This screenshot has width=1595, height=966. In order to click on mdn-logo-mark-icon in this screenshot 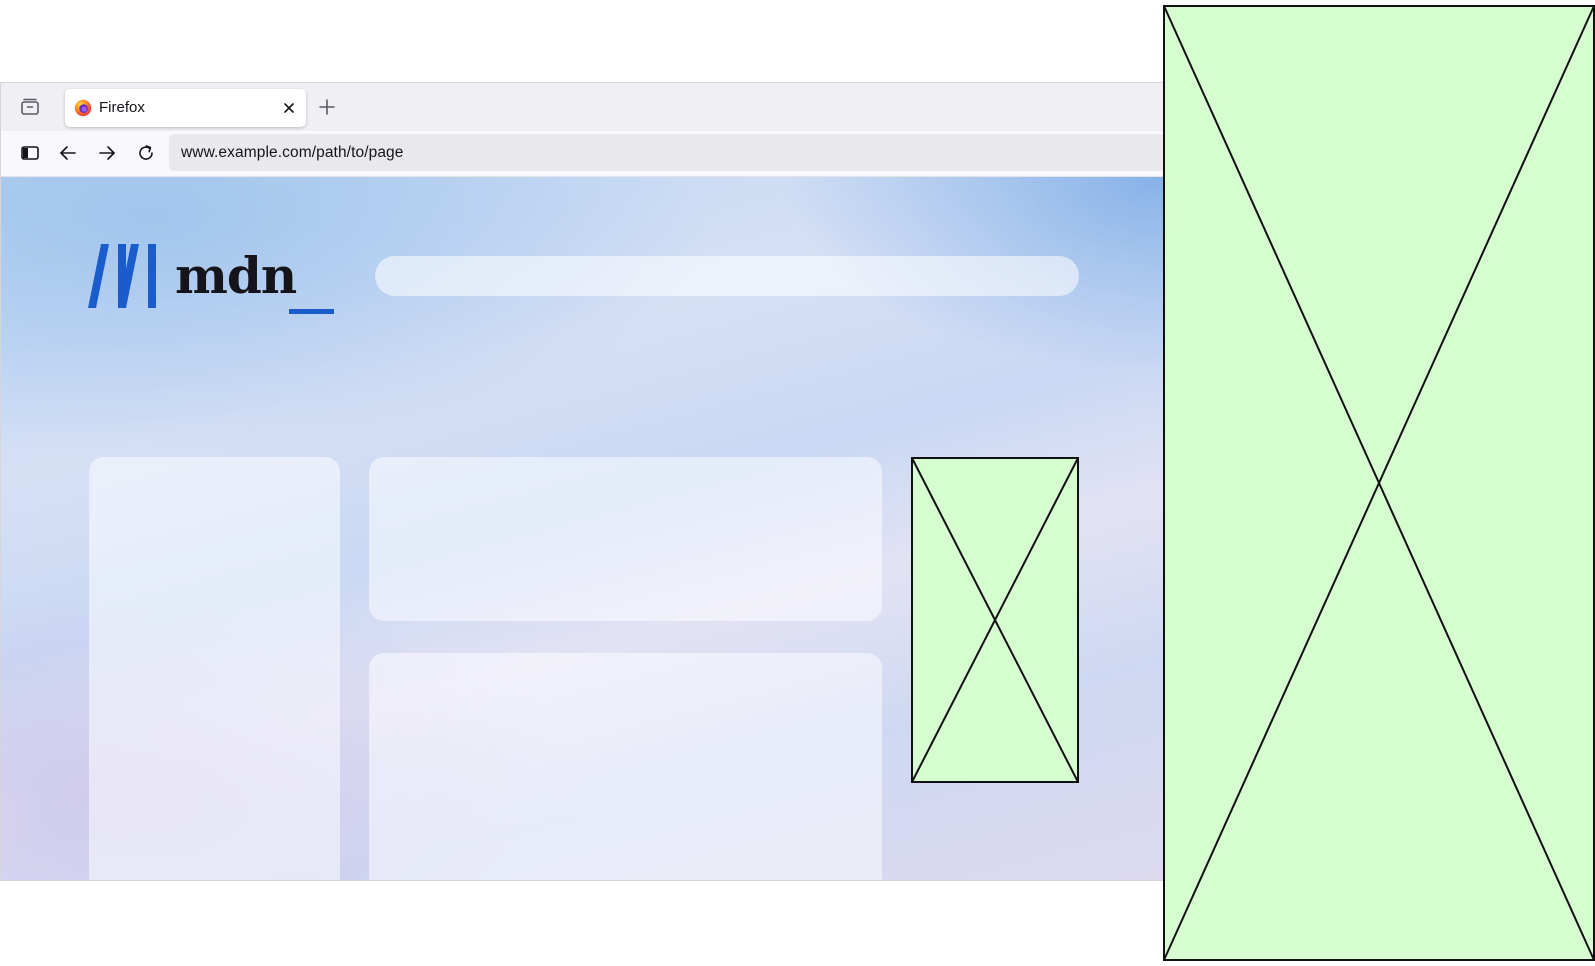, I will do `click(122, 276)`.